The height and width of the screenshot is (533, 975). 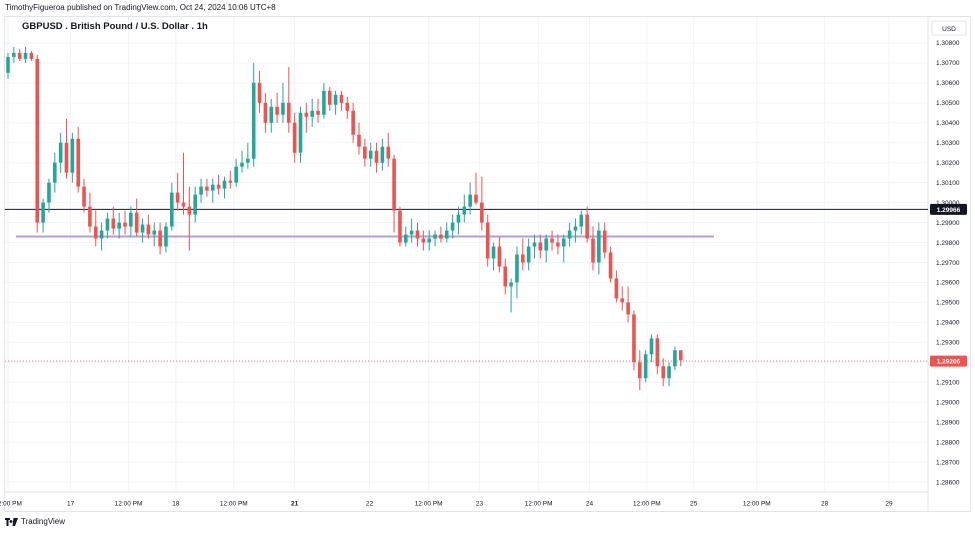 What do you see at coordinates (948, 223) in the screenshot?
I see `price-tick-label: 1.29900` at bounding box center [948, 223].